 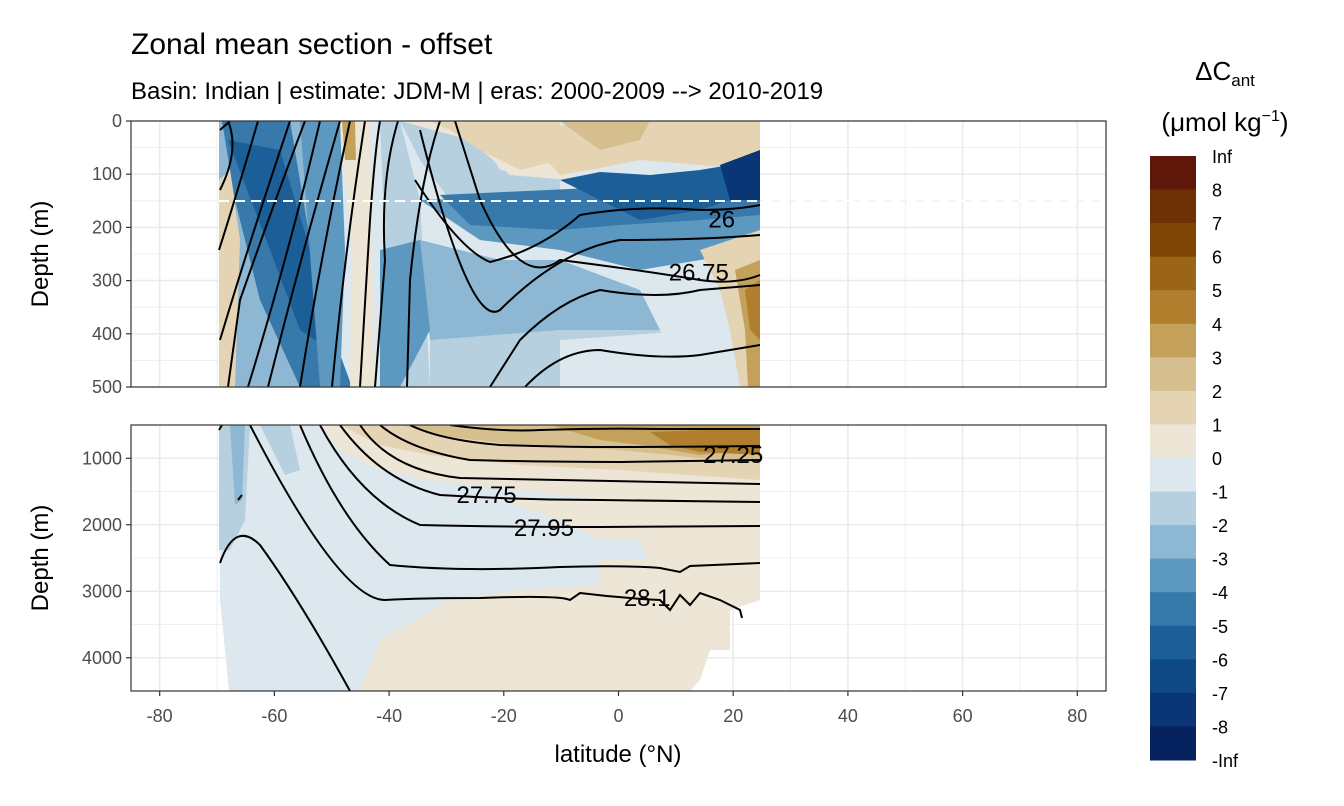 What do you see at coordinates (389, 716) in the screenshot?
I see `x-tick-label: -40` at bounding box center [389, 716].